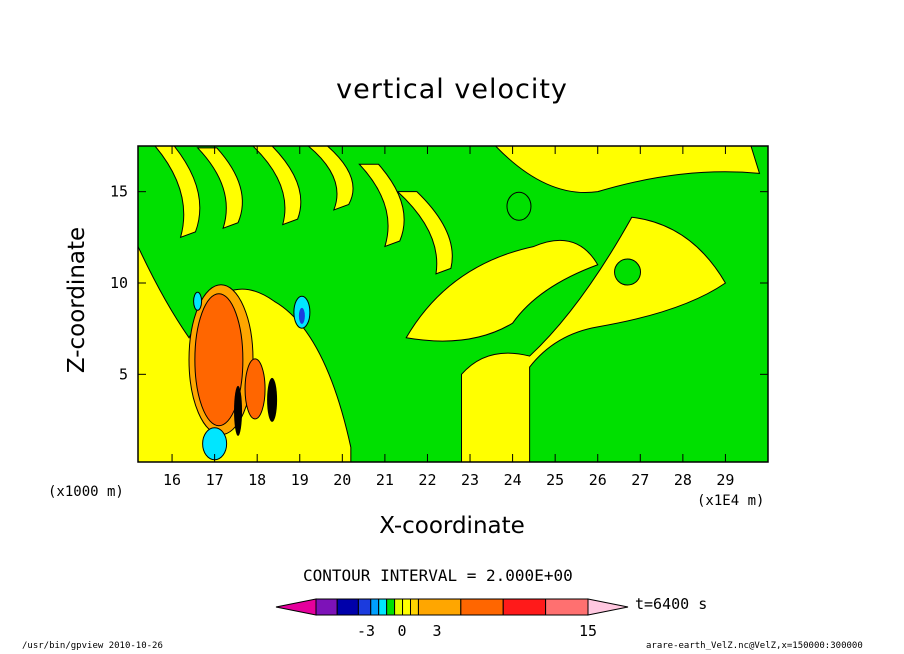 This screenshot has width=904, height=654. I want to click on y-tick-label: 15, so click(119, 192).